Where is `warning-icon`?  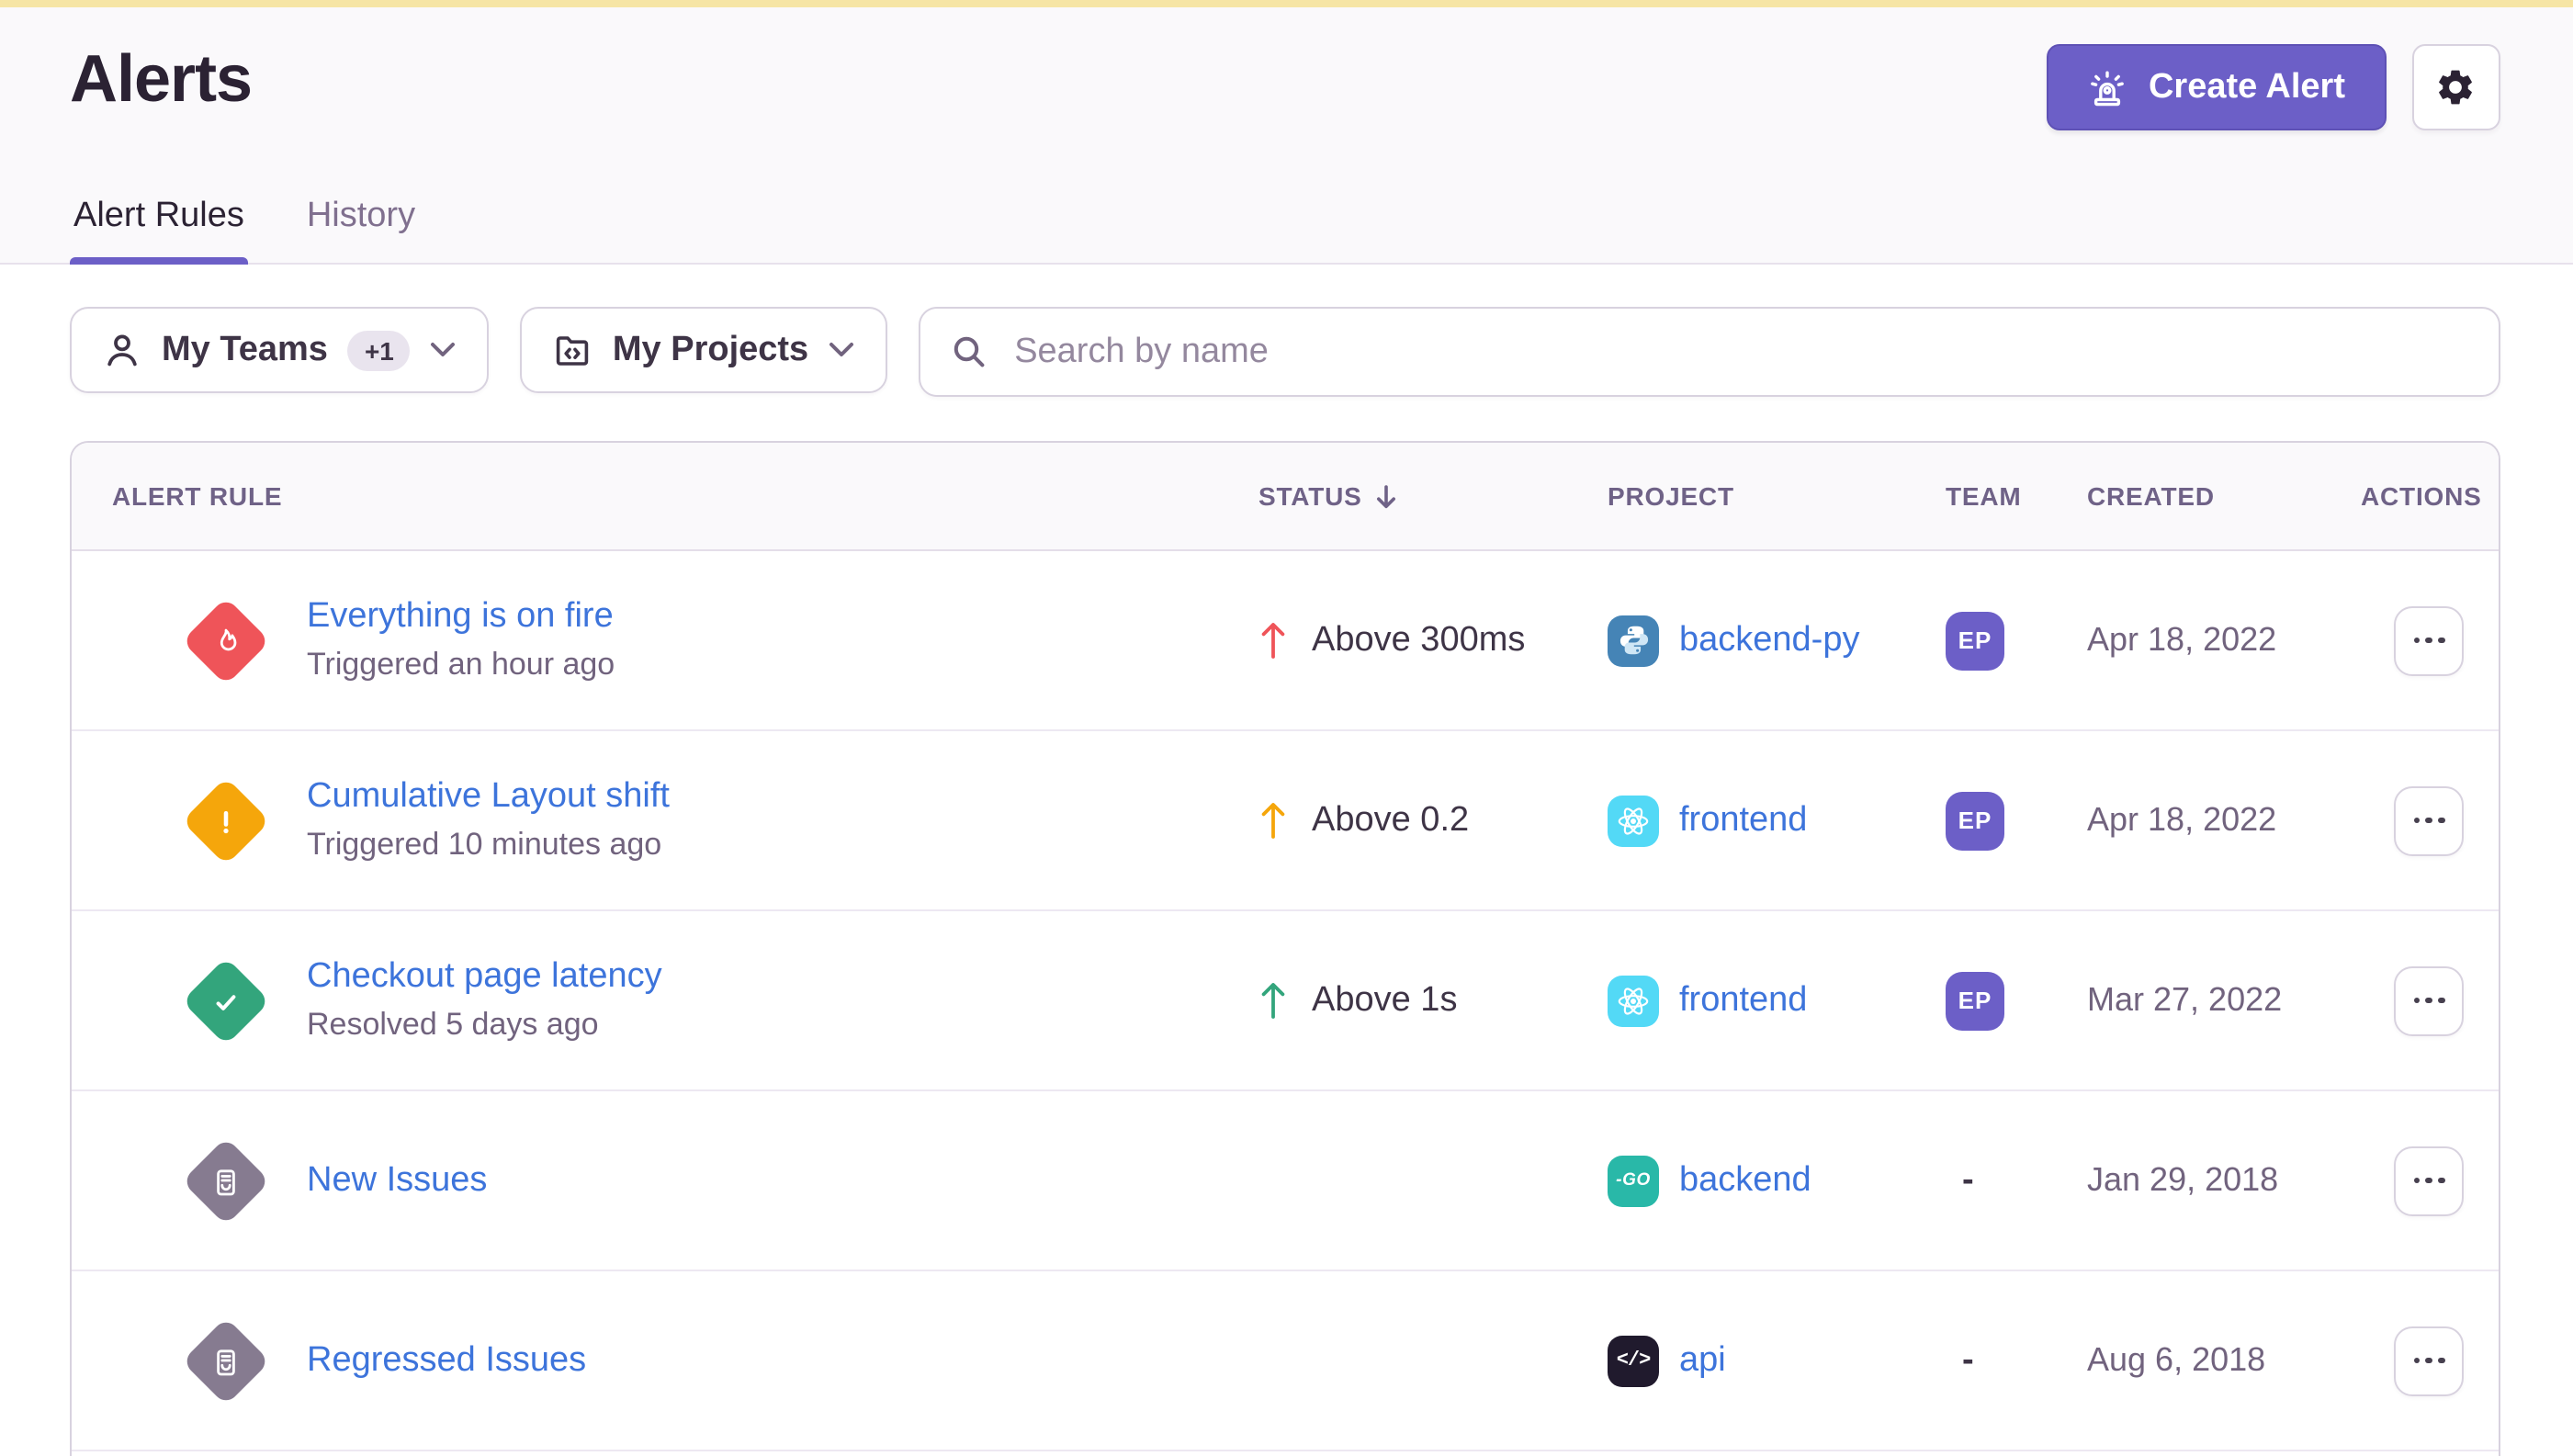 warning-icon is located at coordinates (226, 820).